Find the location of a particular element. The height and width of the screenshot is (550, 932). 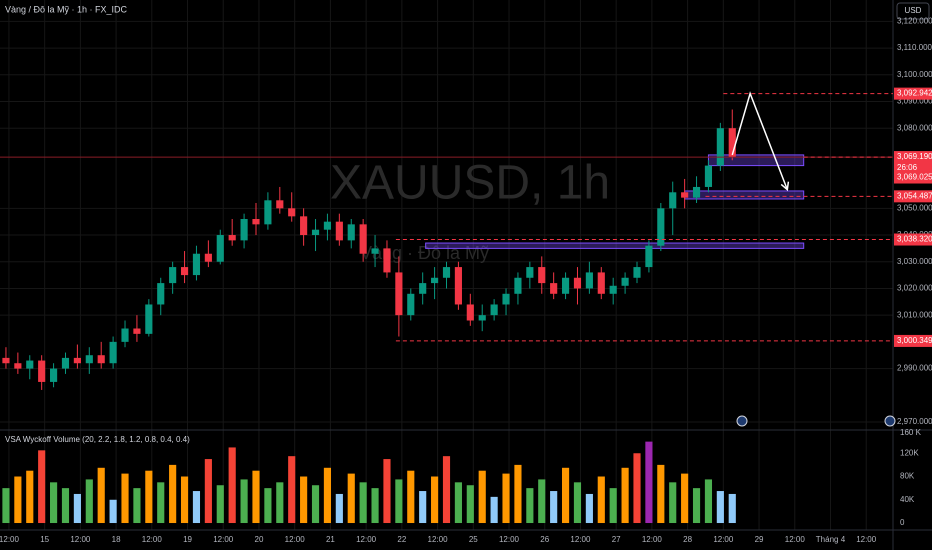

chart-title: Vàng / Đô la Mỹ · 1h · FX_IDC is located at coordinates (66, 9).